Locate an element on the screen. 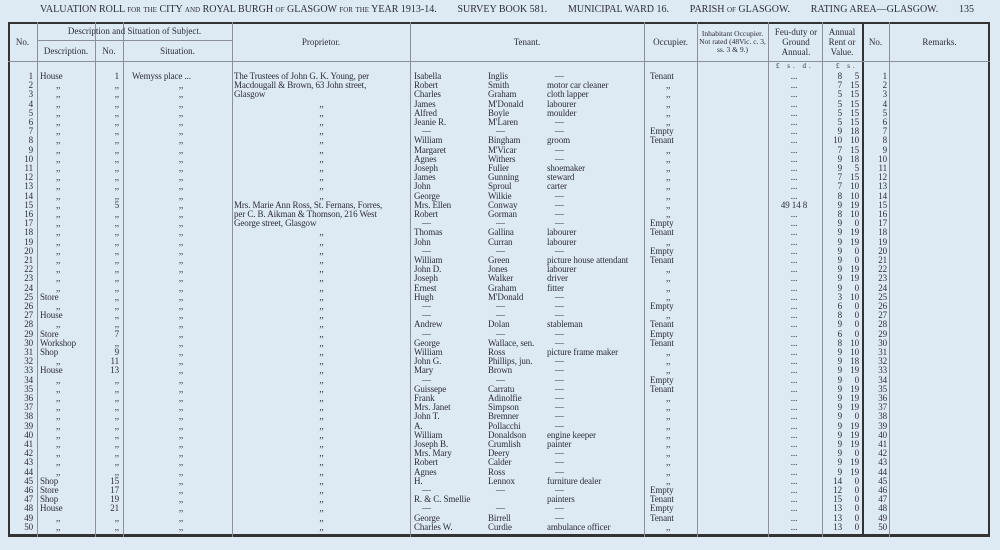 Image resolution: width=1000 pixels, height=550 pixels. tenant-surname: Calder is located at coordinates (500, 462).